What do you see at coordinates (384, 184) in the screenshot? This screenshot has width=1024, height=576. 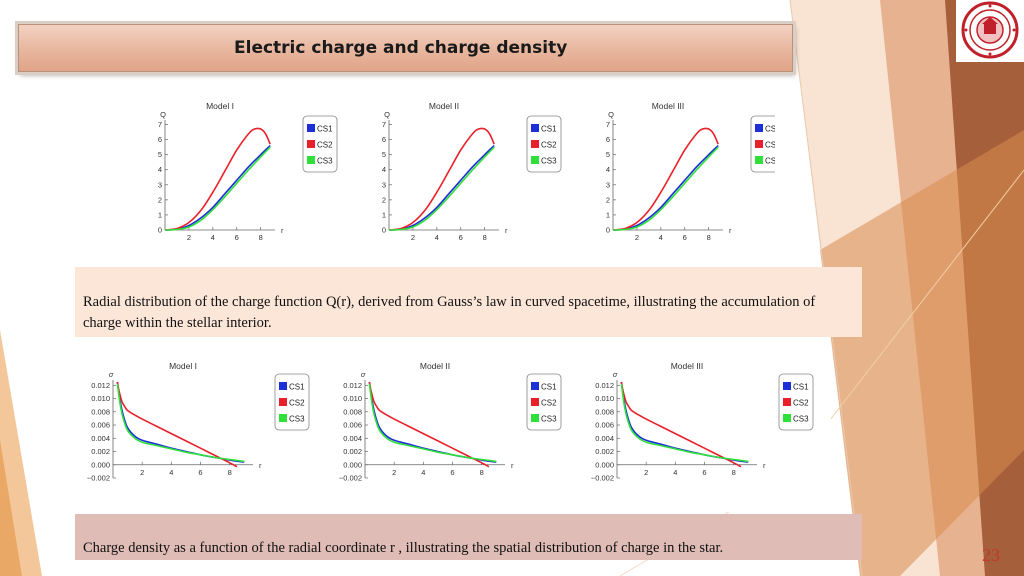 I see `y-tick-label: 3` at bounding box center [384, 184].